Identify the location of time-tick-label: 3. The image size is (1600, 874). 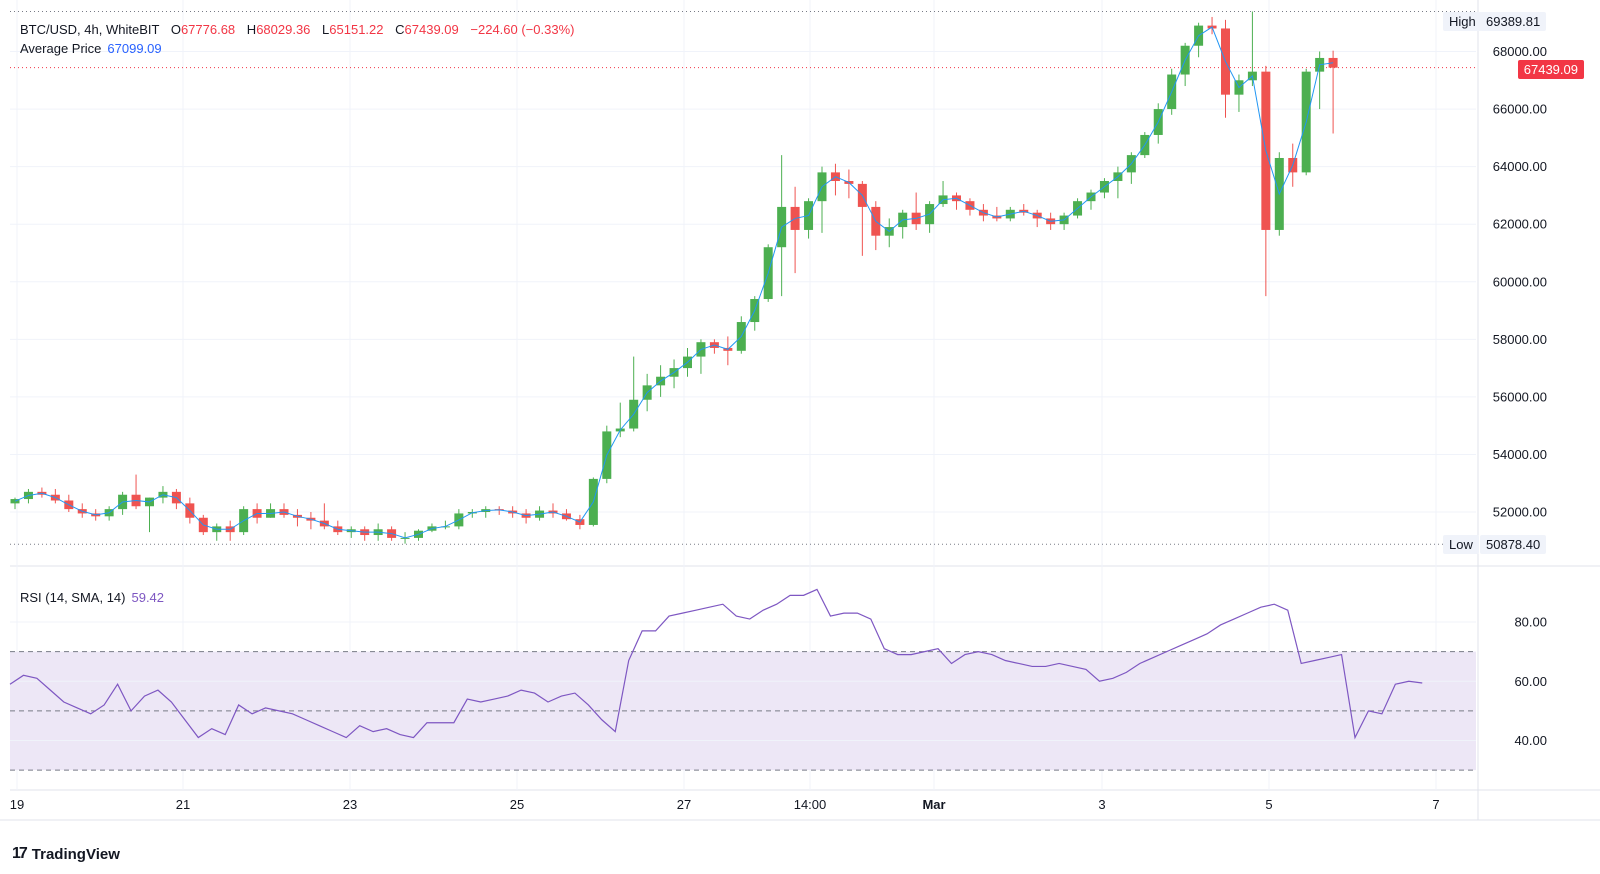
(1101, 804).